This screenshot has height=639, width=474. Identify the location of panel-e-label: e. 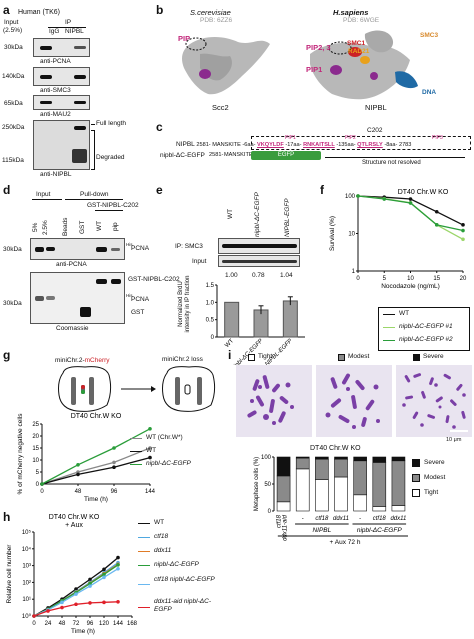
(159, 190).